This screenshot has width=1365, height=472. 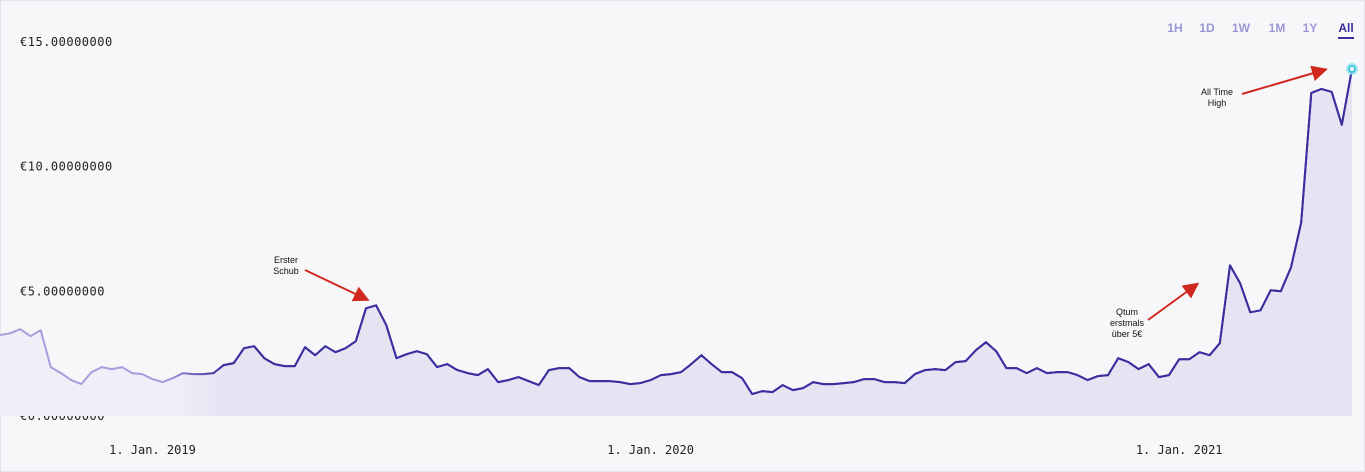 What do you see at coordinates (1174, 28) in the screenshot?
I see `range-button: 1H` at bounding box center [1174, 28].